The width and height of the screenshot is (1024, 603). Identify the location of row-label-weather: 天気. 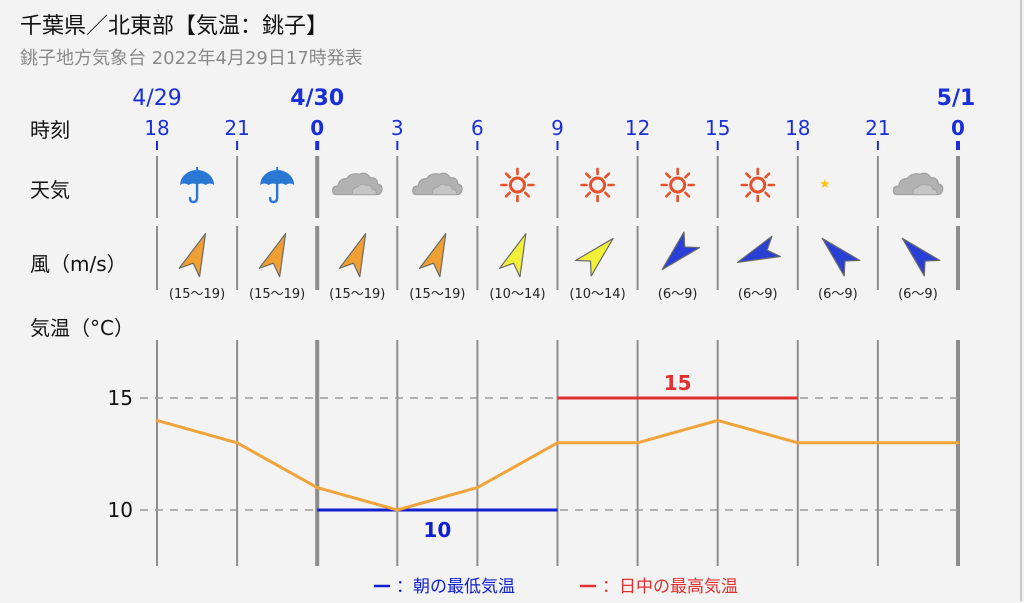
(50, 190).